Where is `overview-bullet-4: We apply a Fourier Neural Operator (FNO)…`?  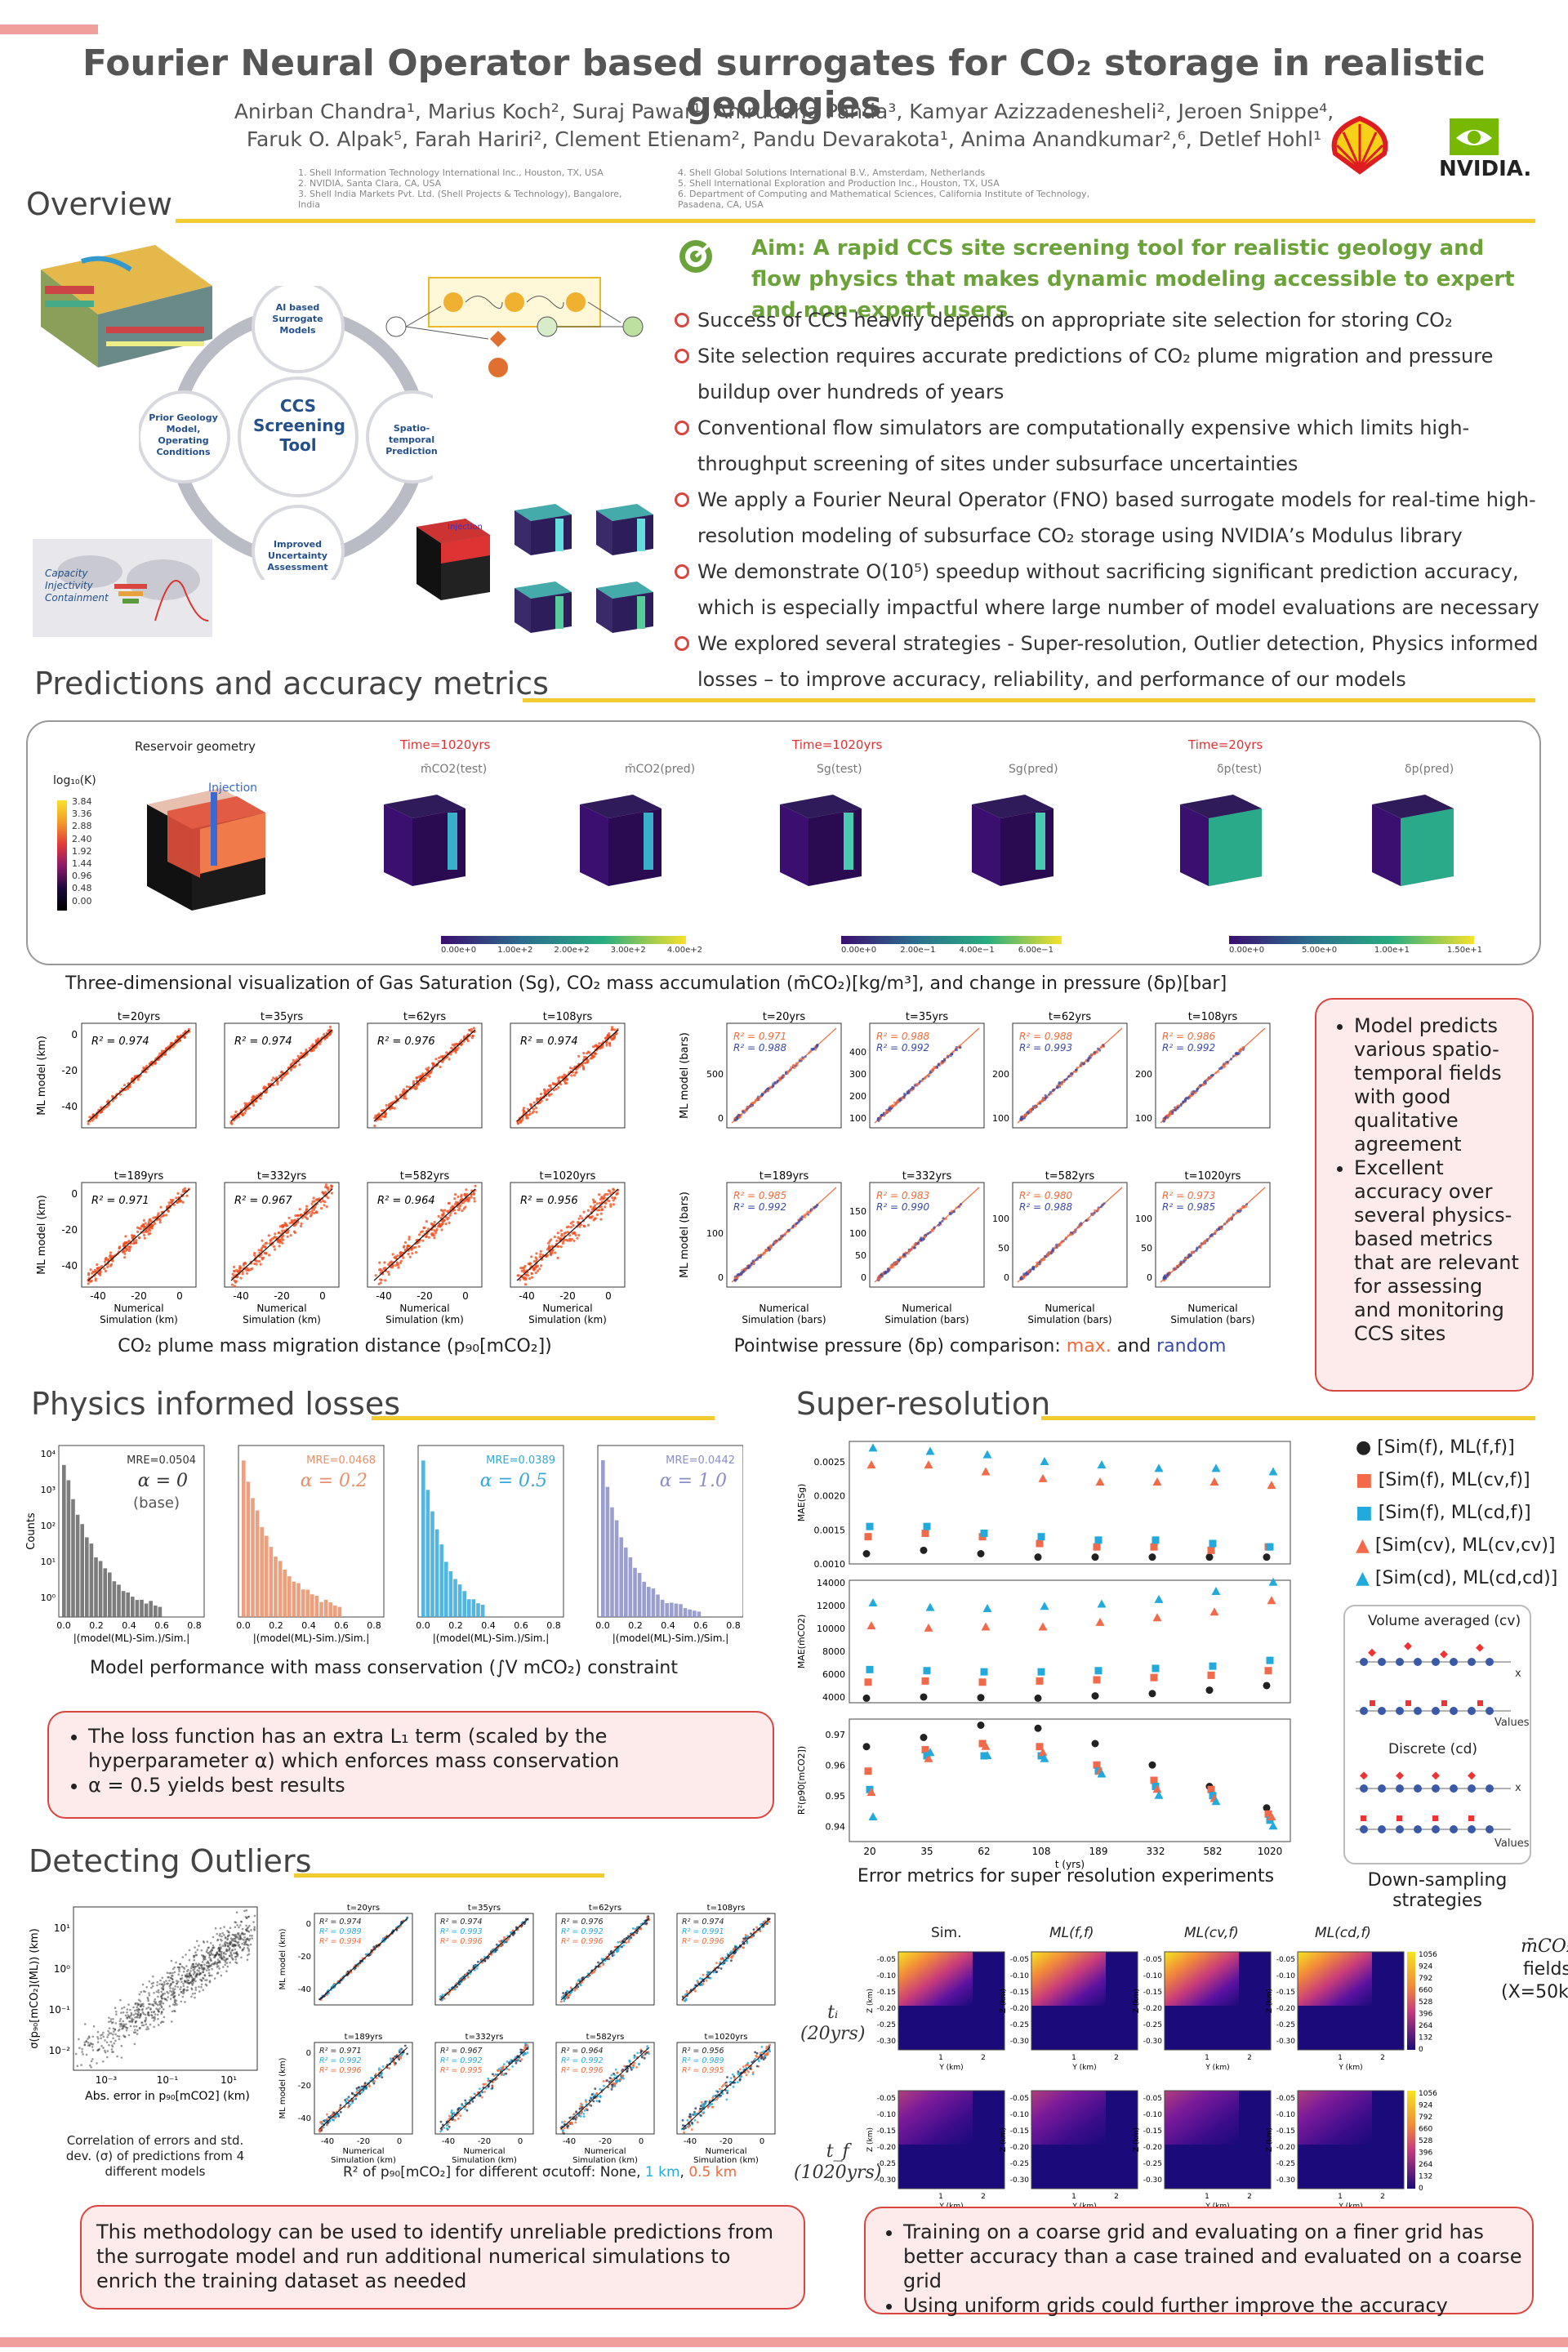 overview-bullet-4: We apply a Fourier Neural Operator (FNO)… is located at coordinates (1110, 518).